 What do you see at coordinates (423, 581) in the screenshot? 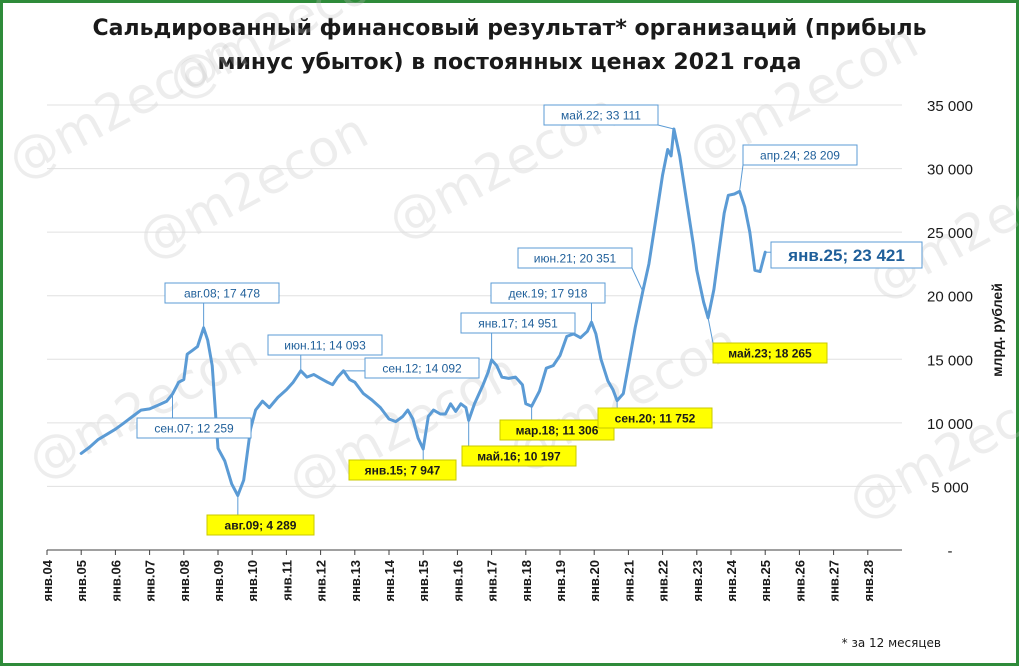
I see `x-tick-label: янв.15` at bounding box center [423, 581].